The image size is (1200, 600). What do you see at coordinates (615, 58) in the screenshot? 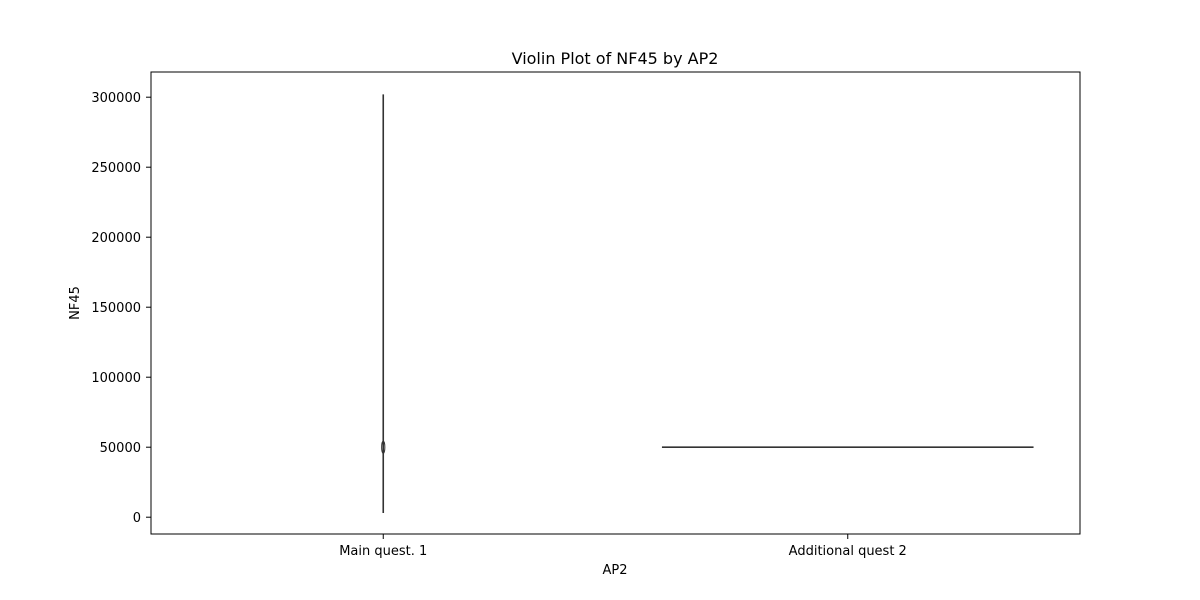
I see `chart-title: Violin Plot of NF45 by AP2` at bounding box center [615, 58].